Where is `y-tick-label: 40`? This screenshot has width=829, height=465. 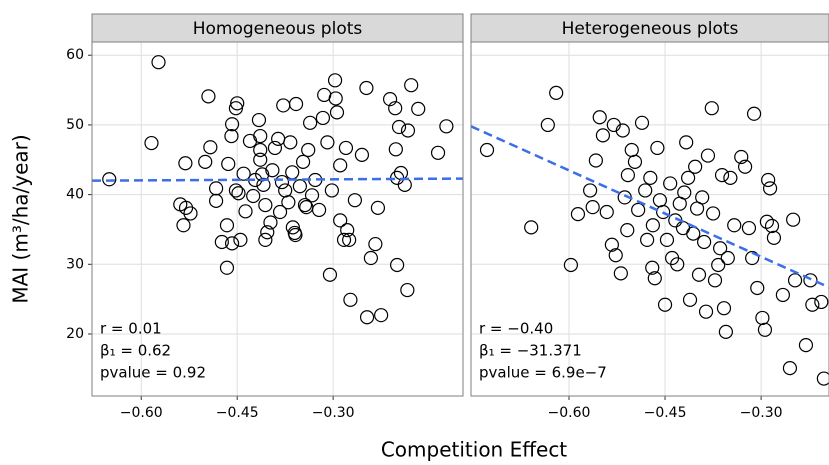 y-tick-label: 40 is located at coordinates (75, 195).